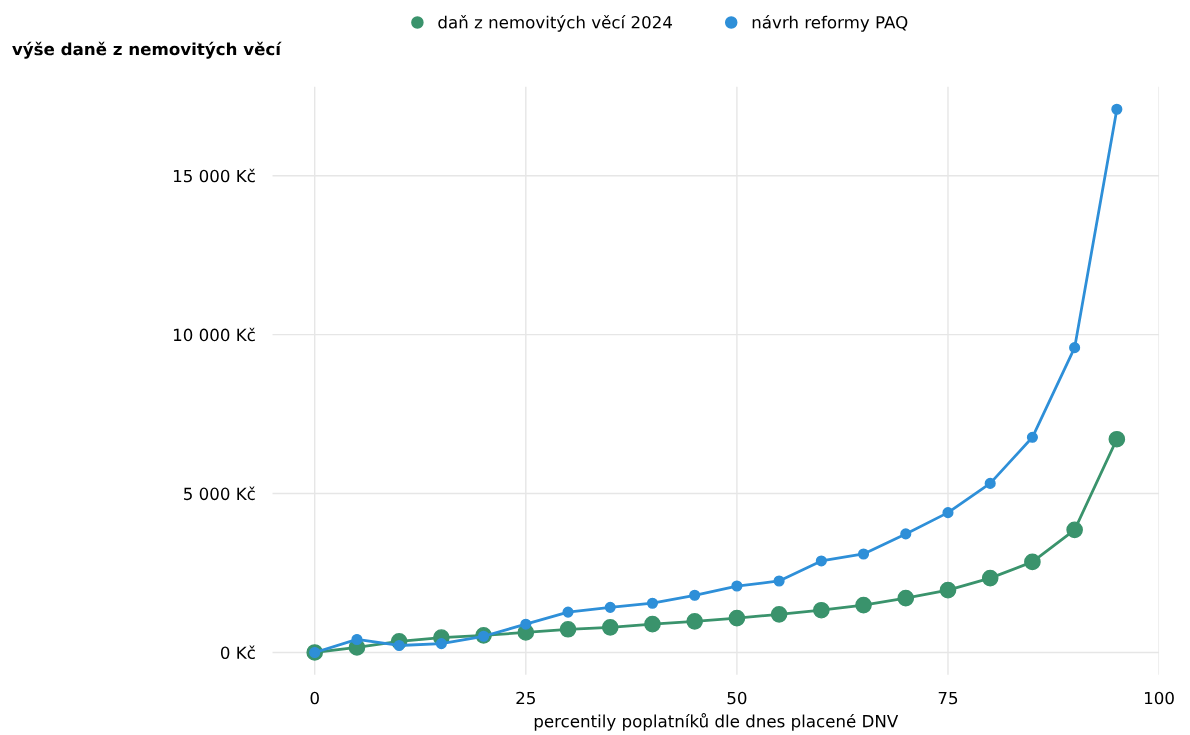  I want to click on x-tick-label: 25, so click(525, 698).